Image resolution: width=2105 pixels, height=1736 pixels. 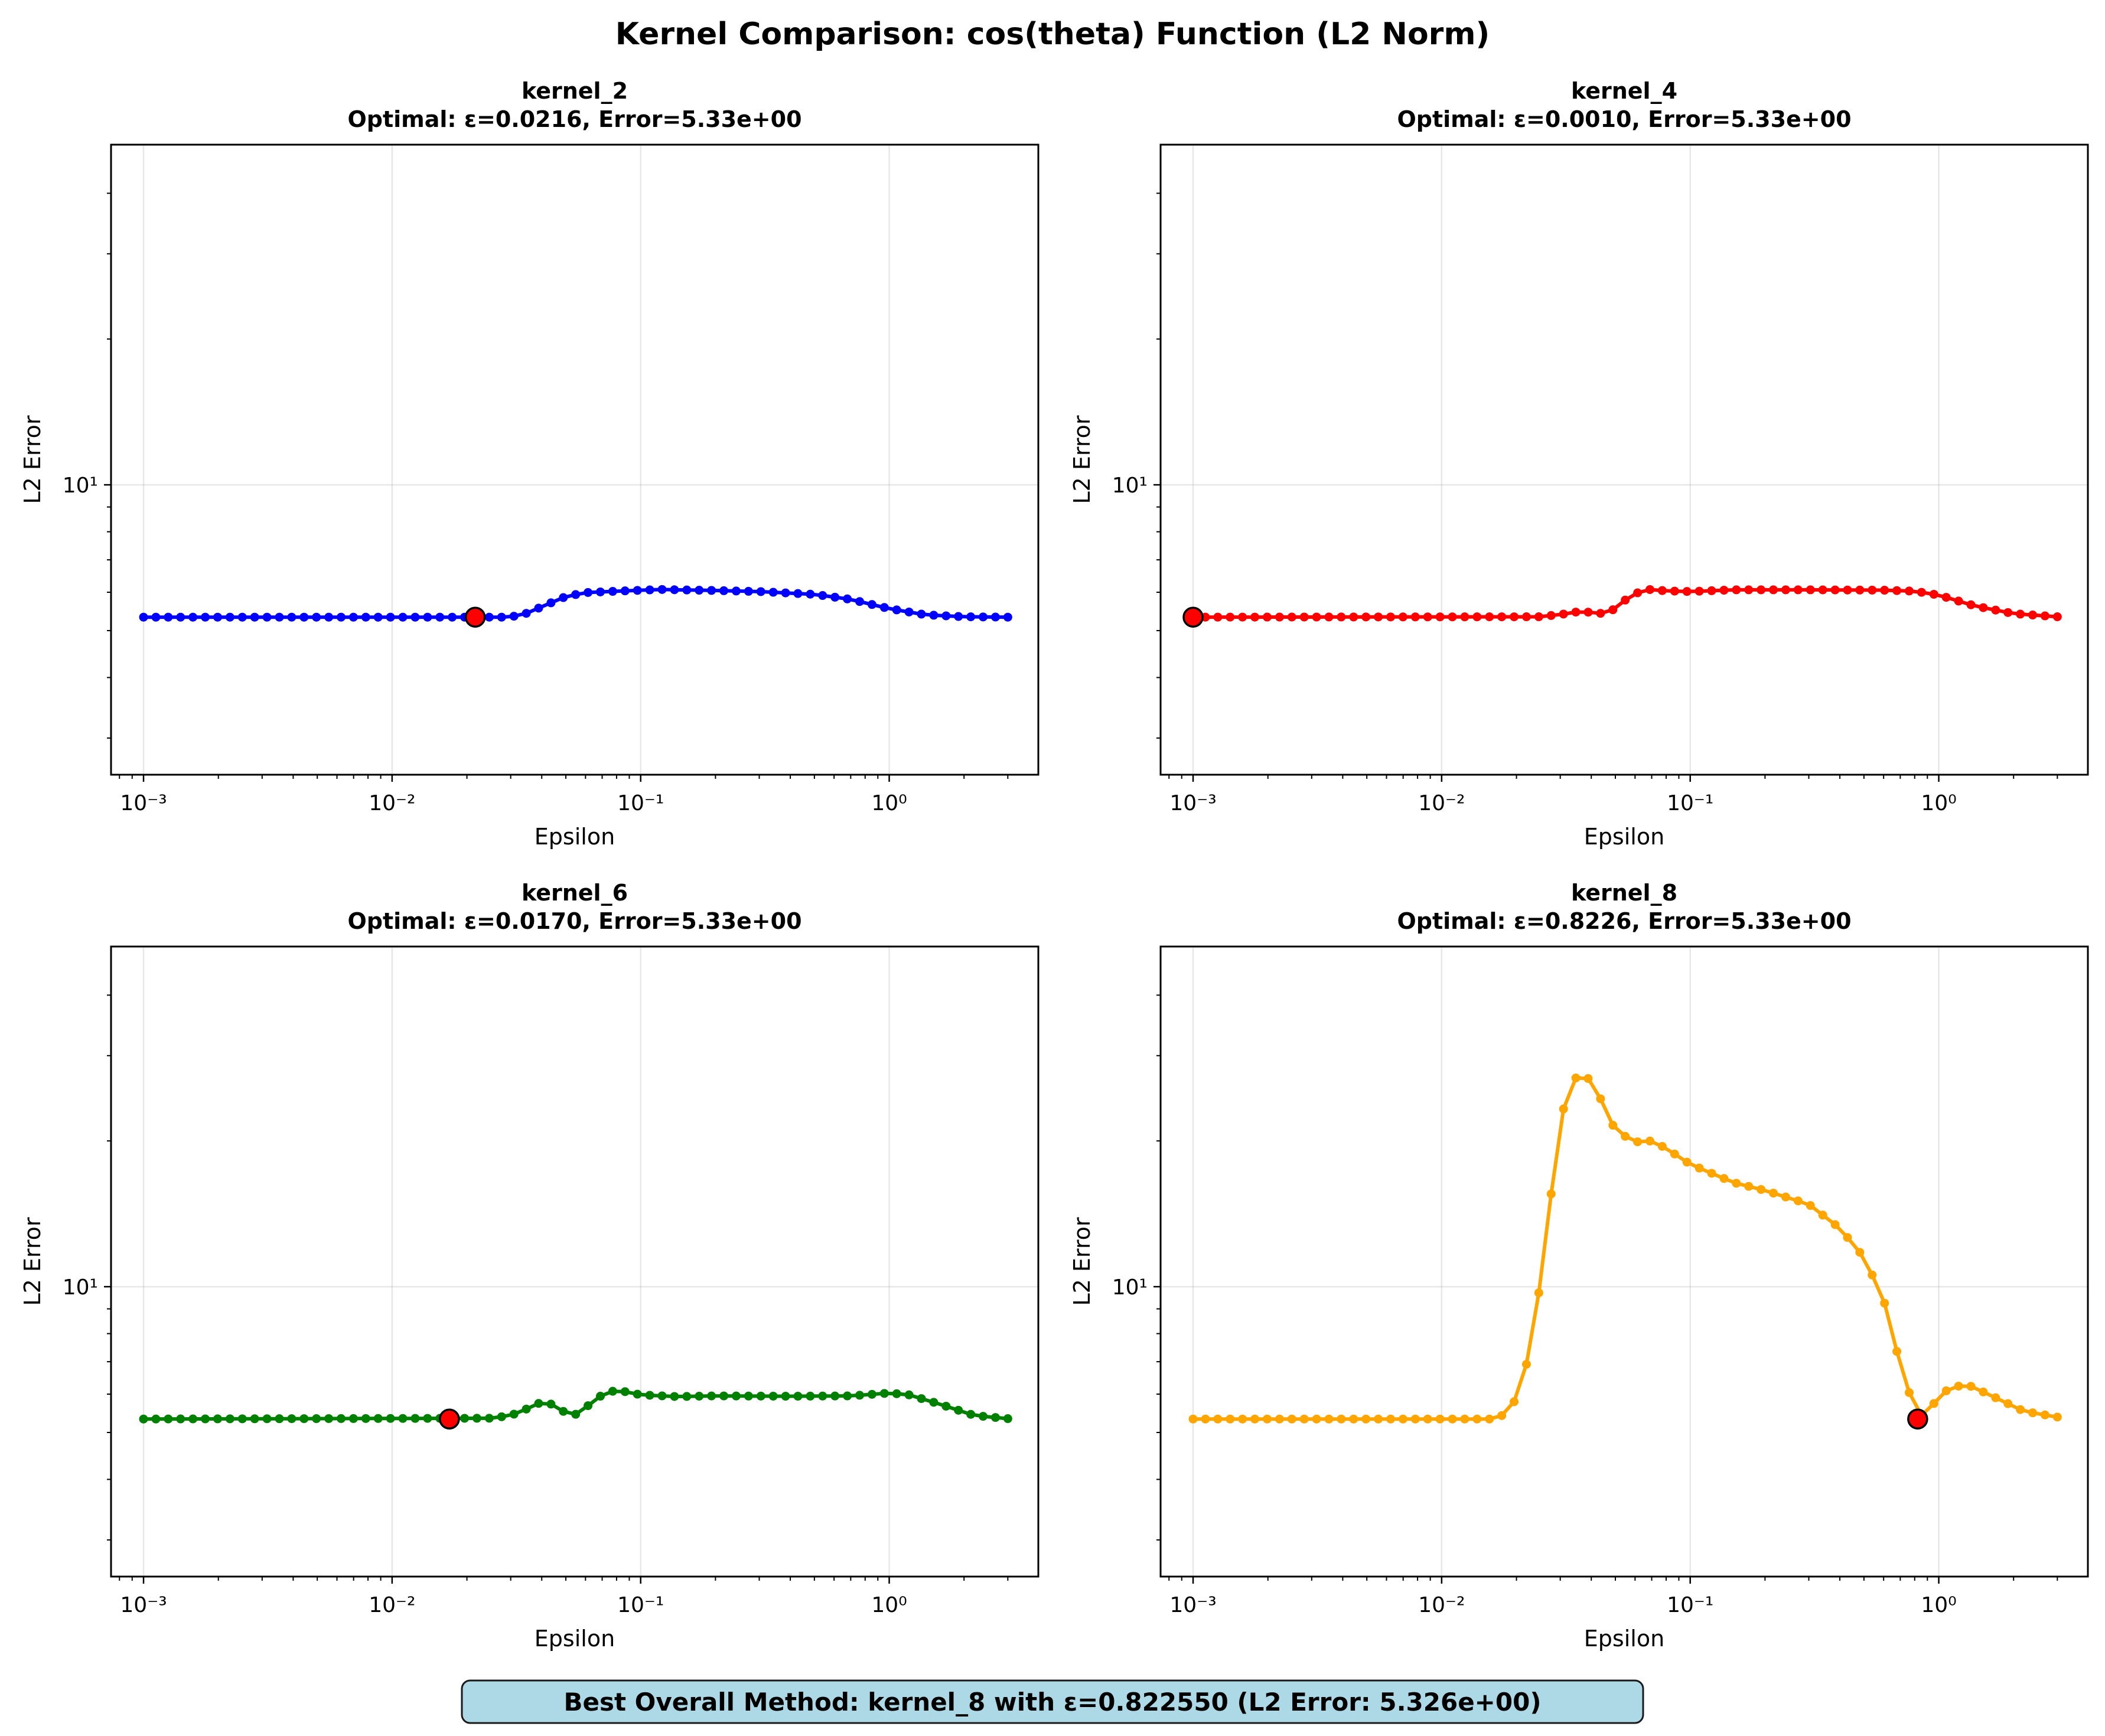 I want to click on subplot-subtitle: Optimal: ε=0.0170, Error=5.33e+00, so click(x=574, y=921).